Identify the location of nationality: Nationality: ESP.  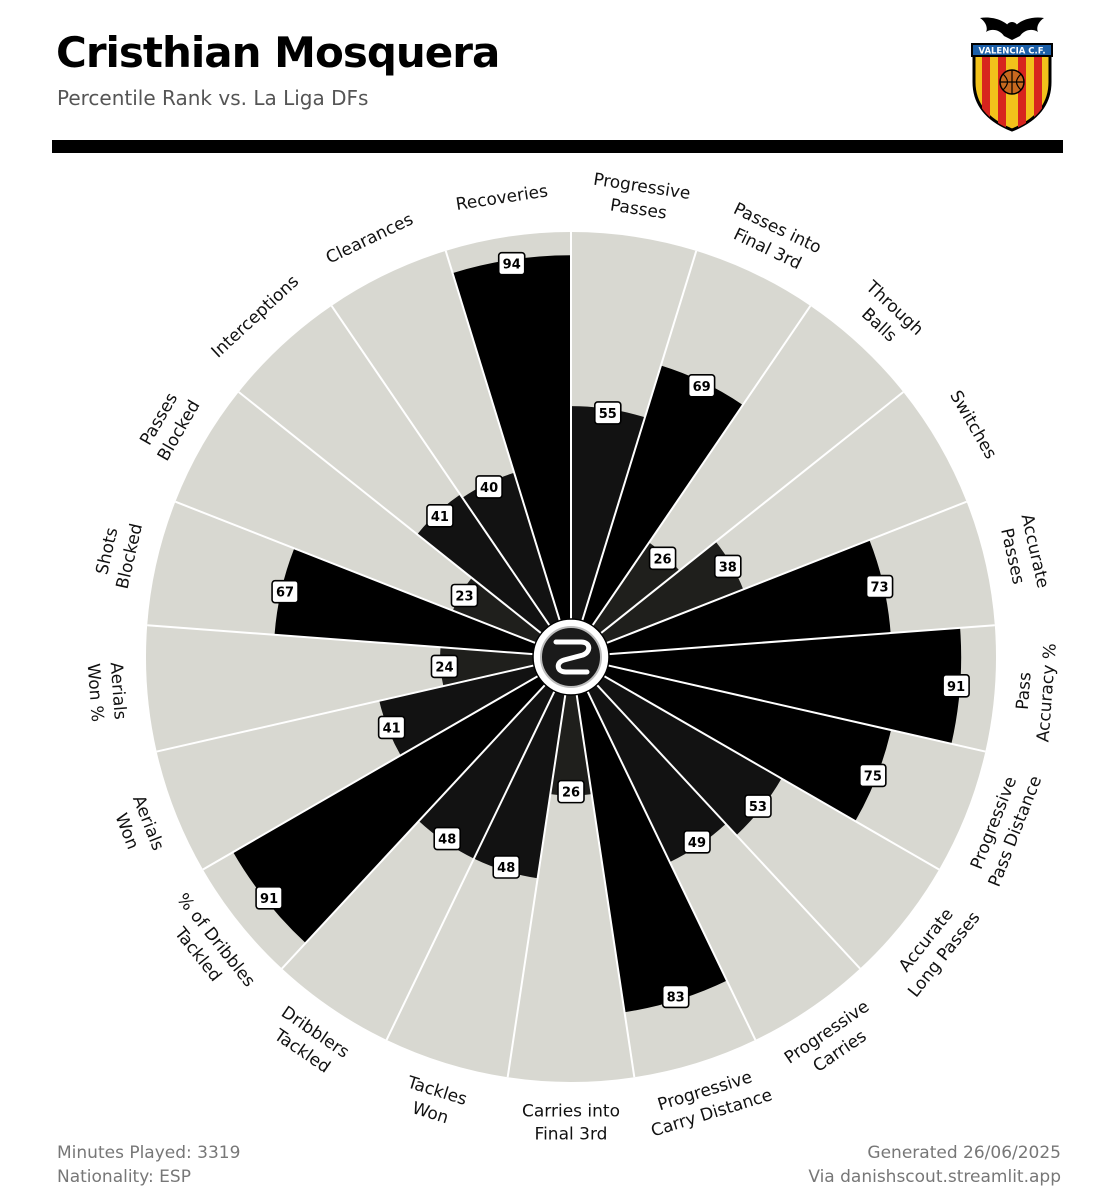
(124, 1177).